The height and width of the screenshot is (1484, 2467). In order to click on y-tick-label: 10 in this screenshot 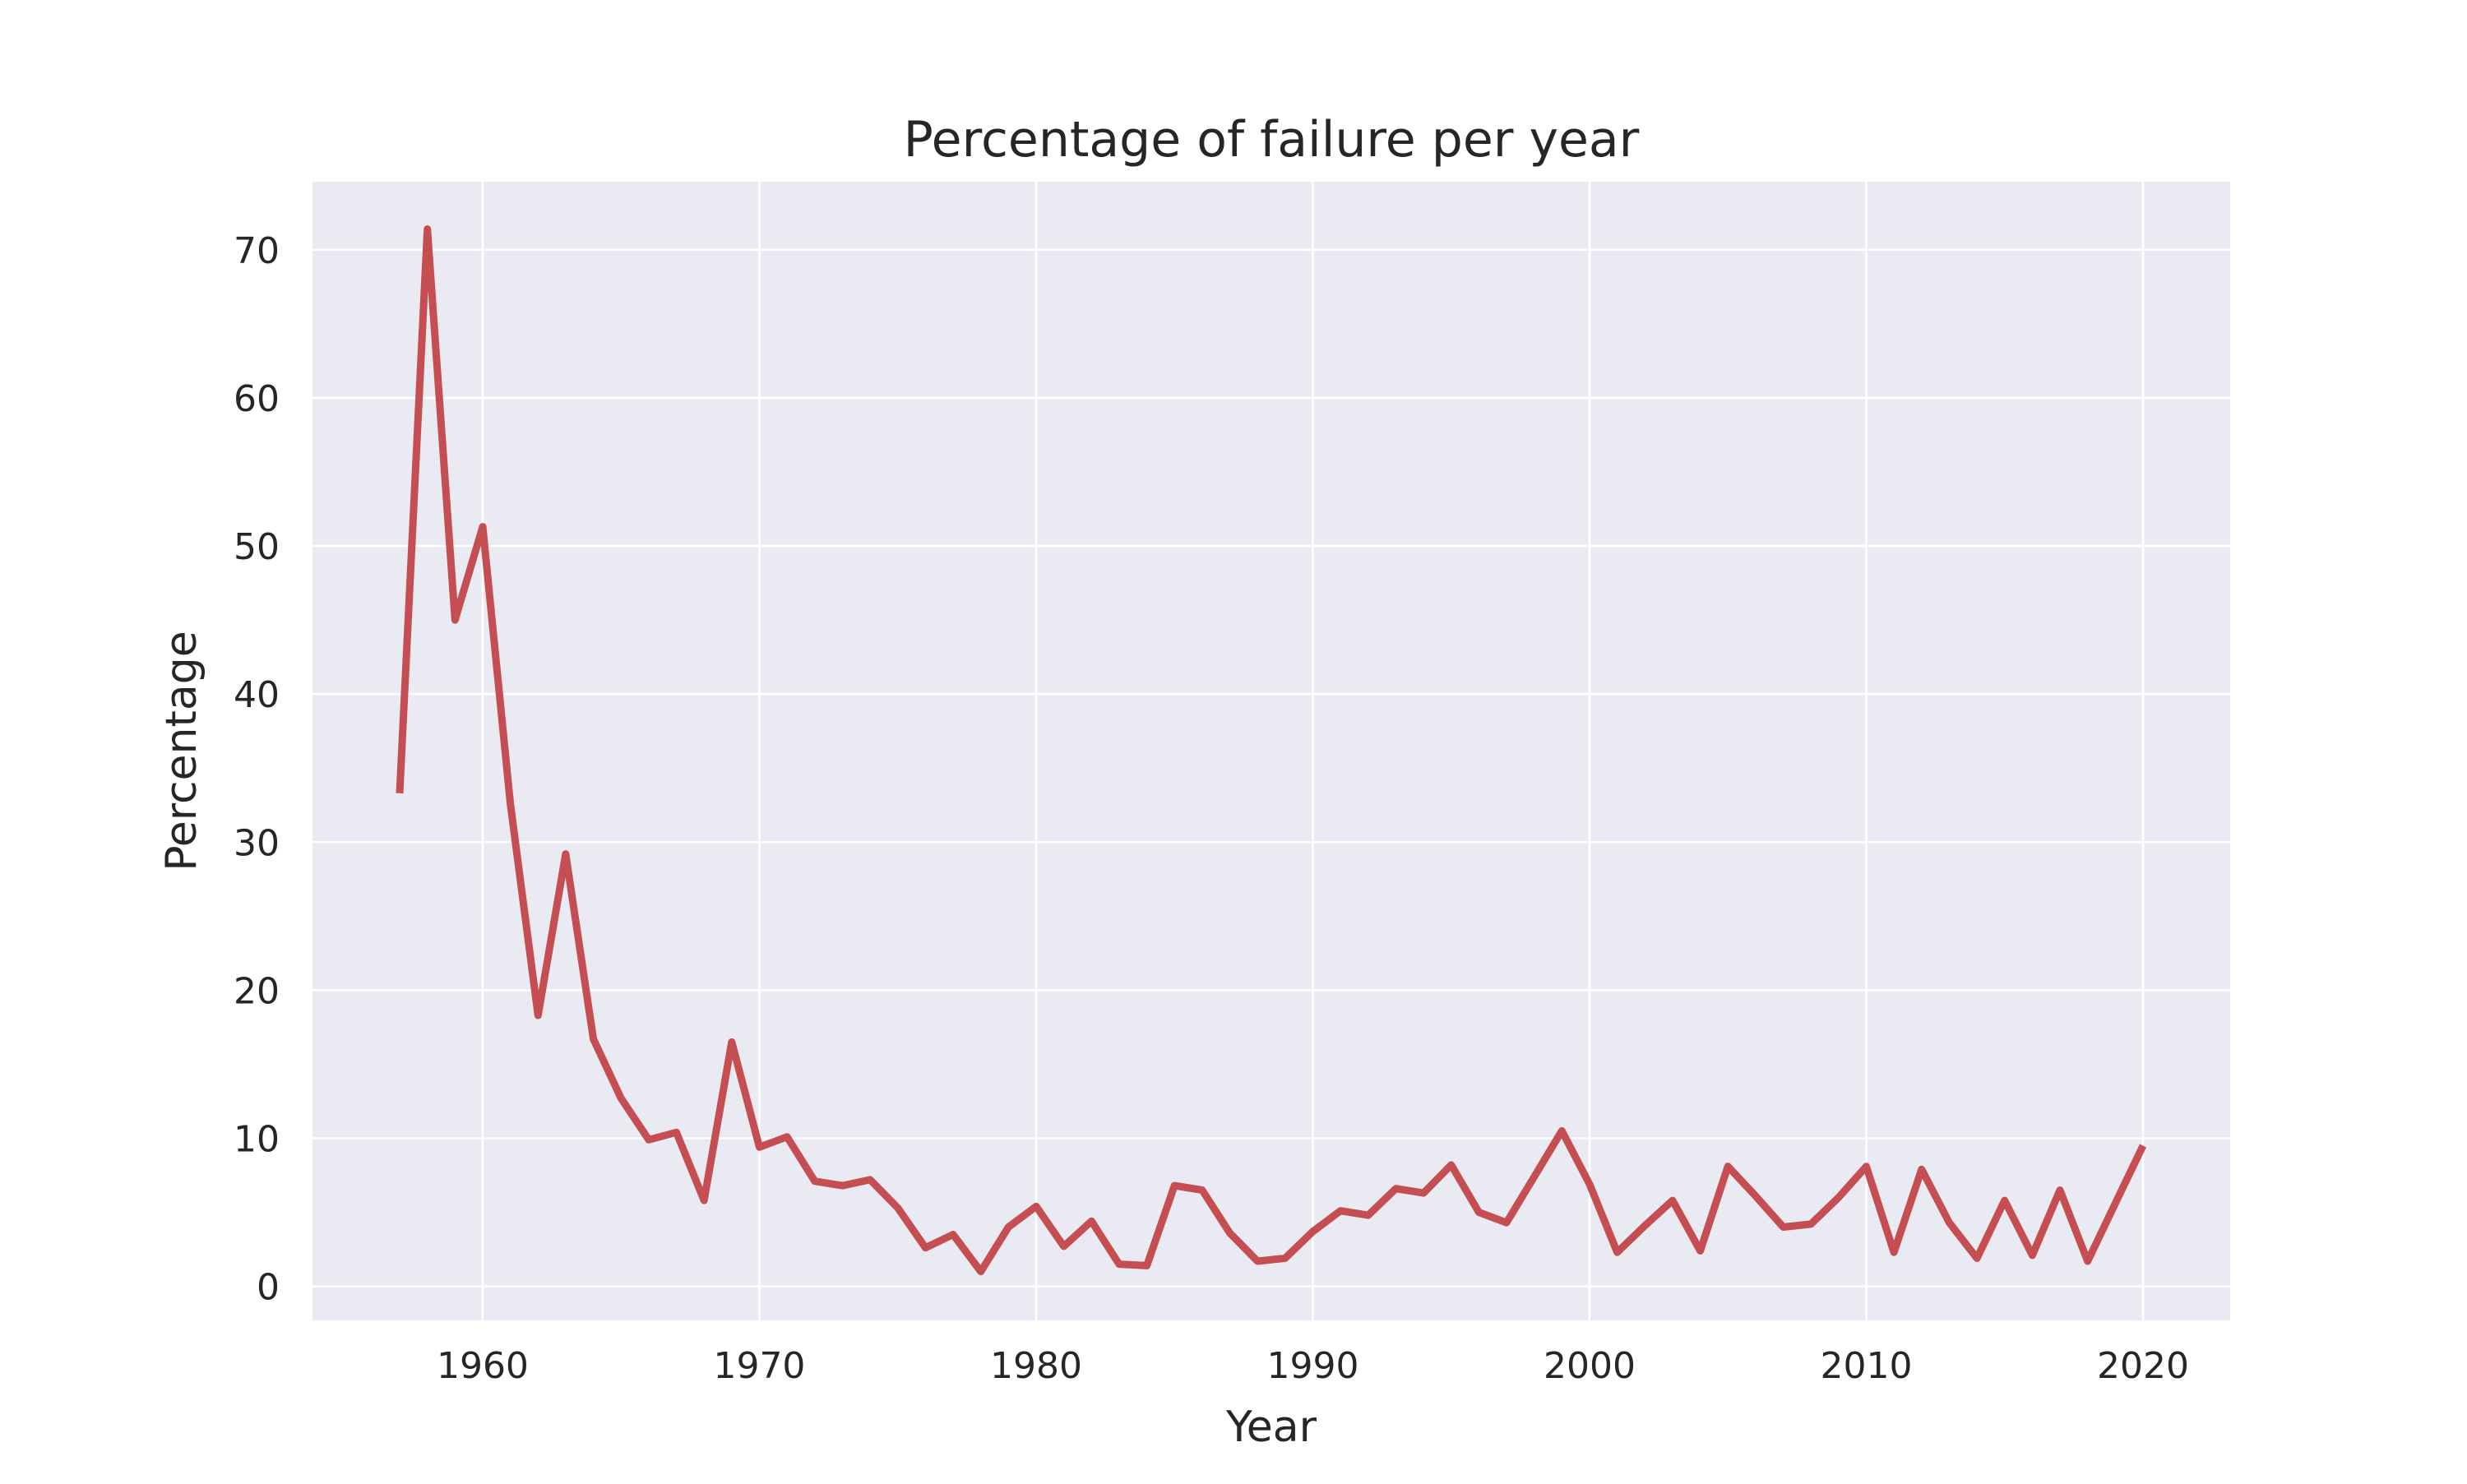, I will do `click(257, 1139)`.